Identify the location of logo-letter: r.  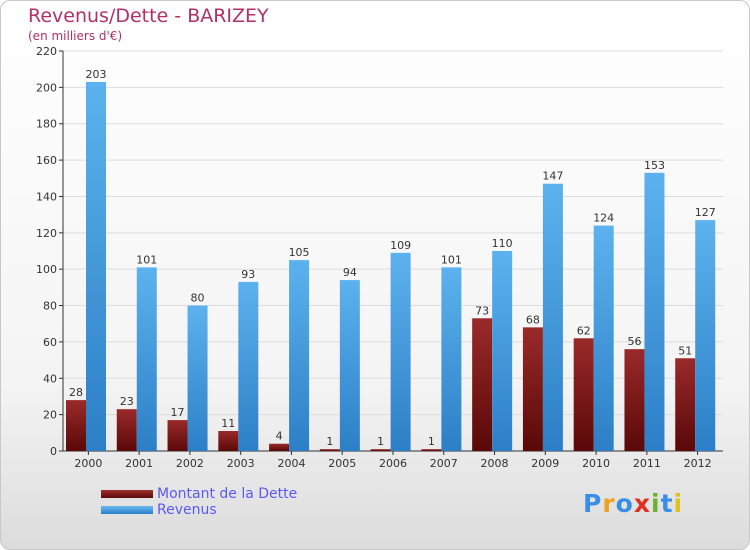
(609, 503).